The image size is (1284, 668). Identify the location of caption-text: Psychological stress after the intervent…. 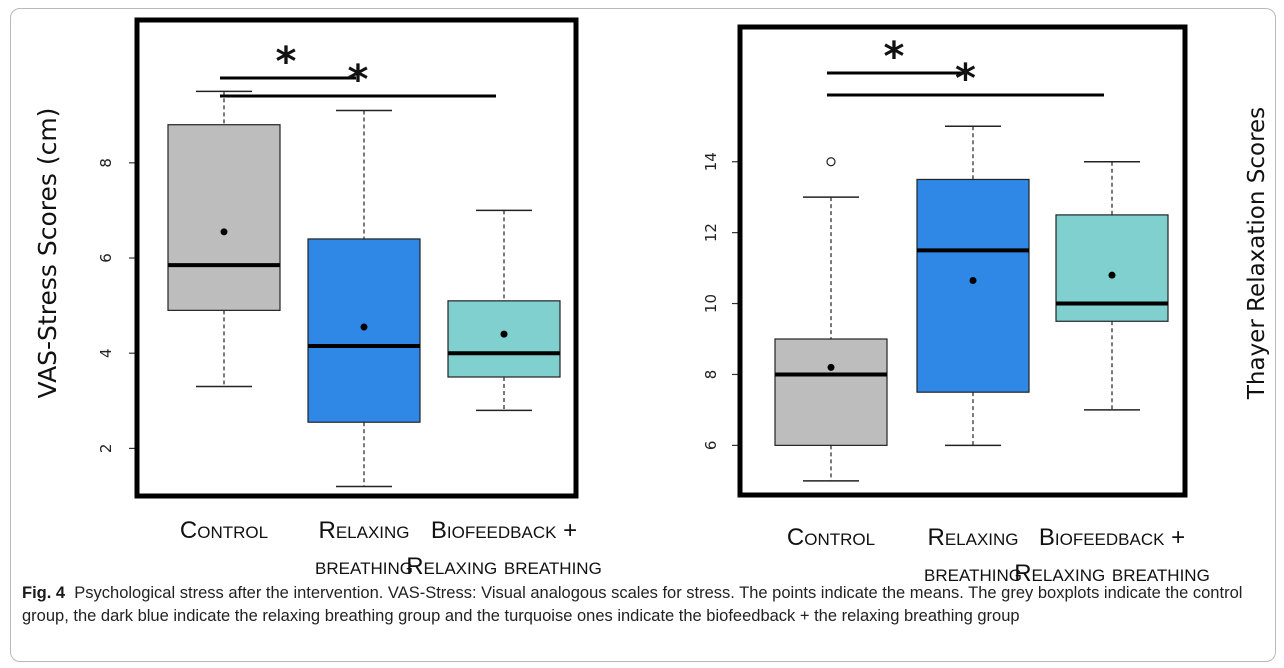
(632, 604).